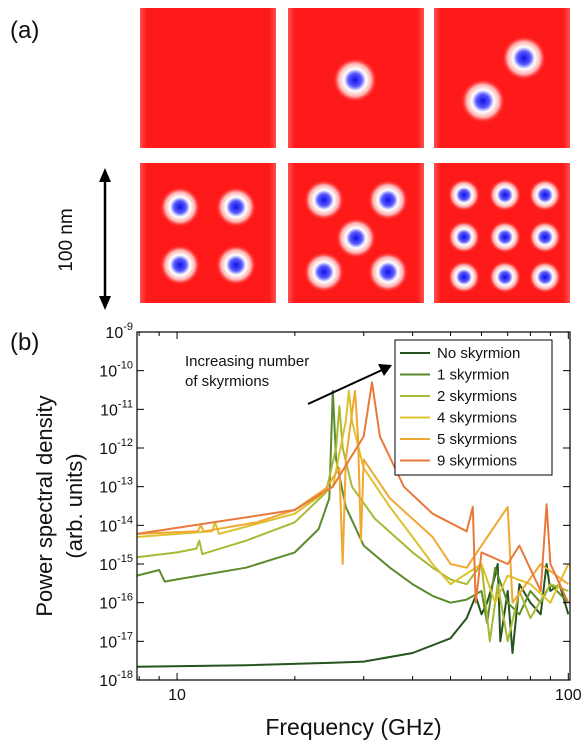 The image size is (584, 753). What do you see at coordinates (119, 331) in the screenshot?
I see `y-tick-label: 10-9` at bounding box center [119, 331].